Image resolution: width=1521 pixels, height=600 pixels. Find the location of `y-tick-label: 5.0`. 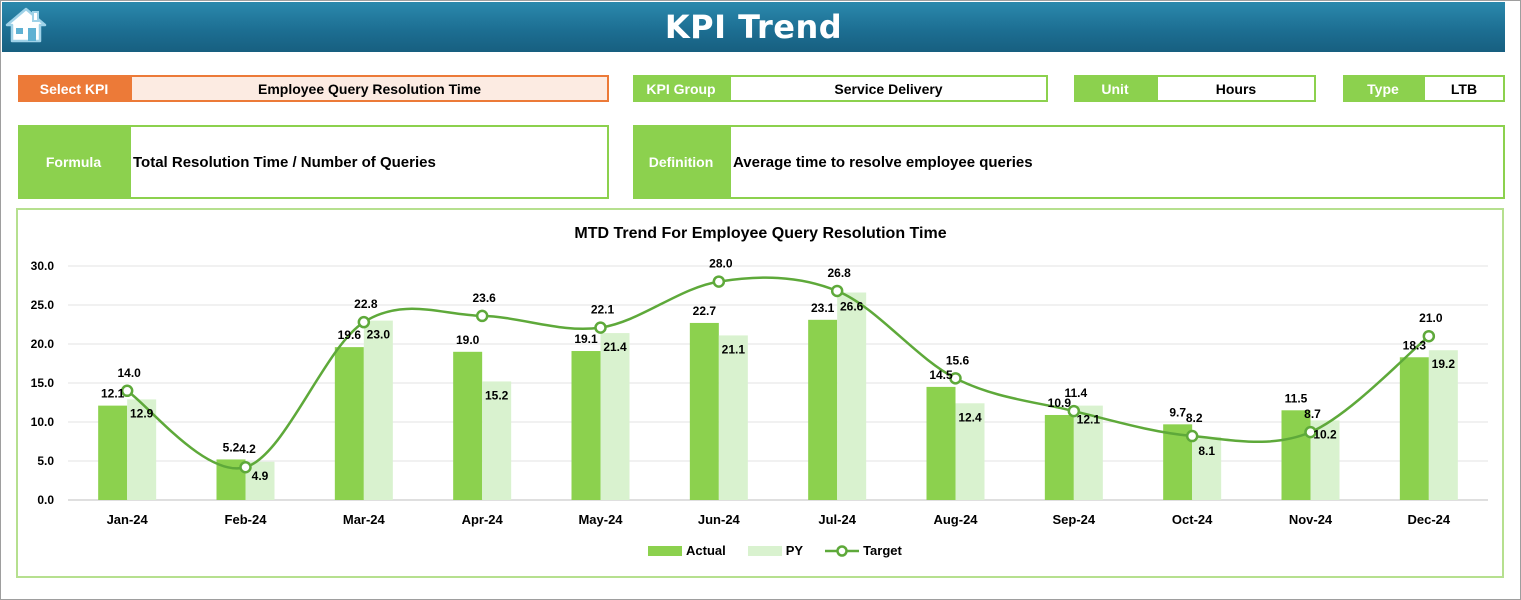

y-tick-label: 5.0 is located at coordinates (45, 461).